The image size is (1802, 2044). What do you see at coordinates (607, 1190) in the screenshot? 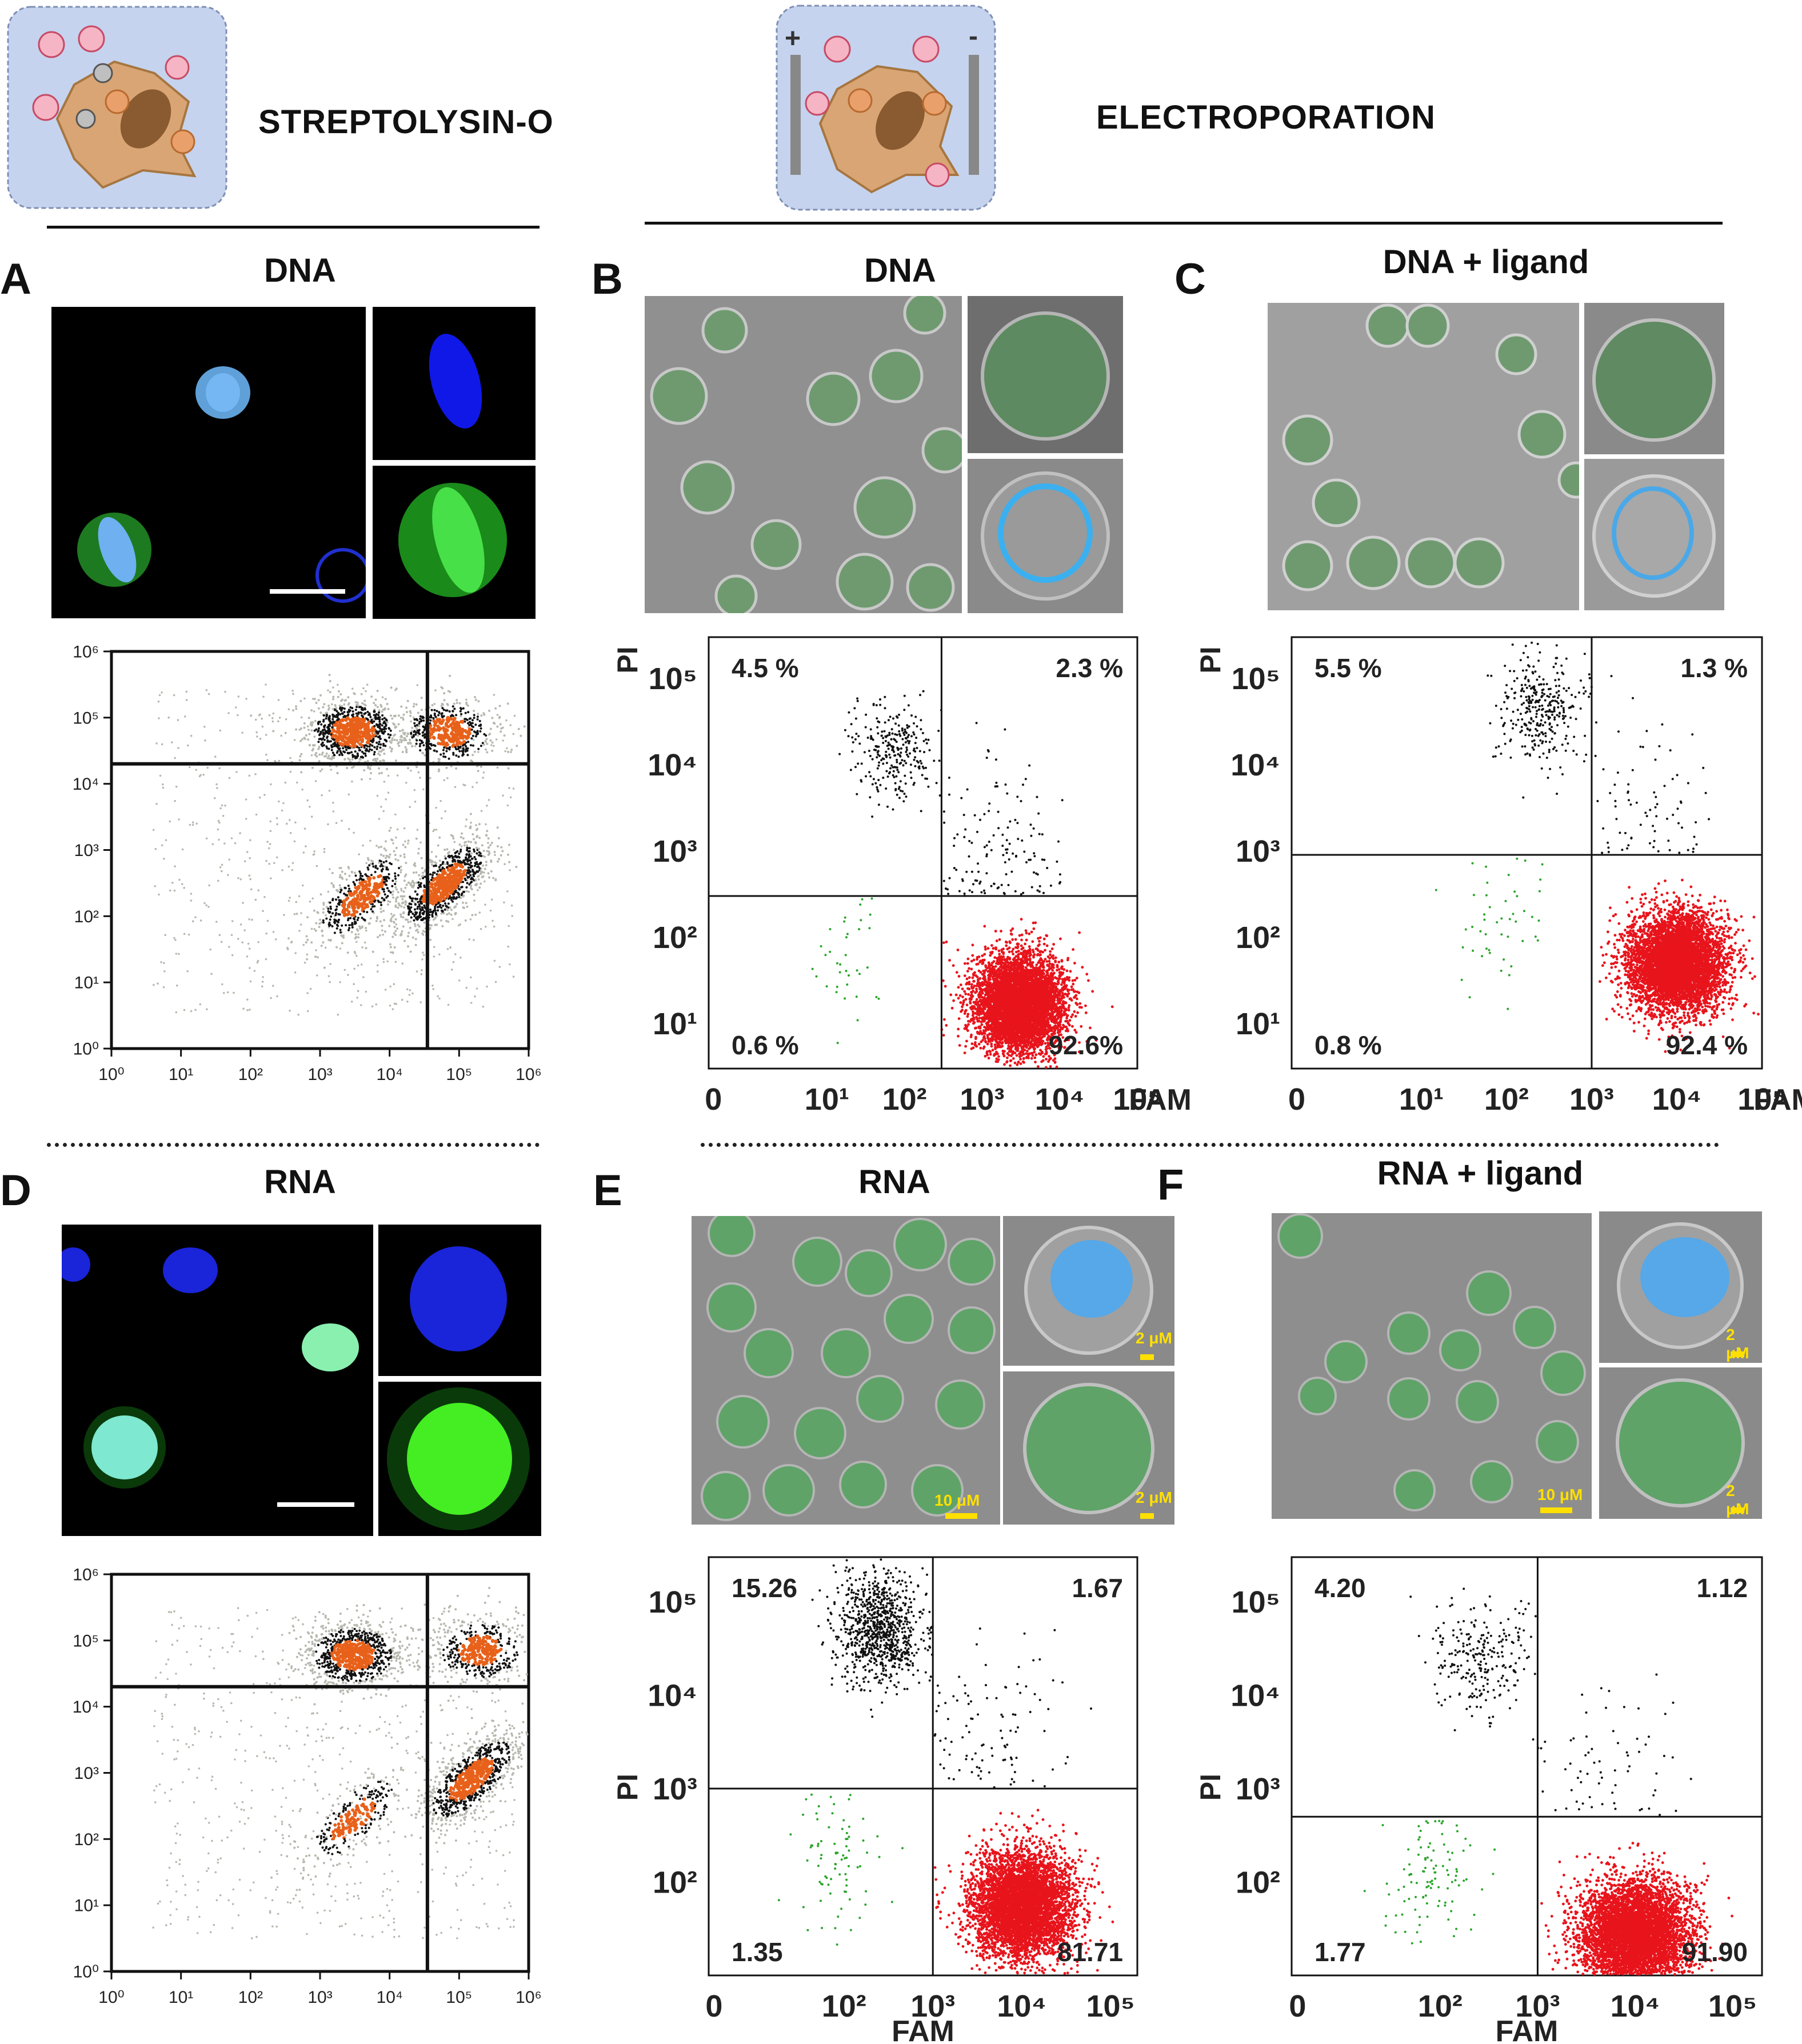
I see `panel-label-e: E` at bounding box center [607, 1190].